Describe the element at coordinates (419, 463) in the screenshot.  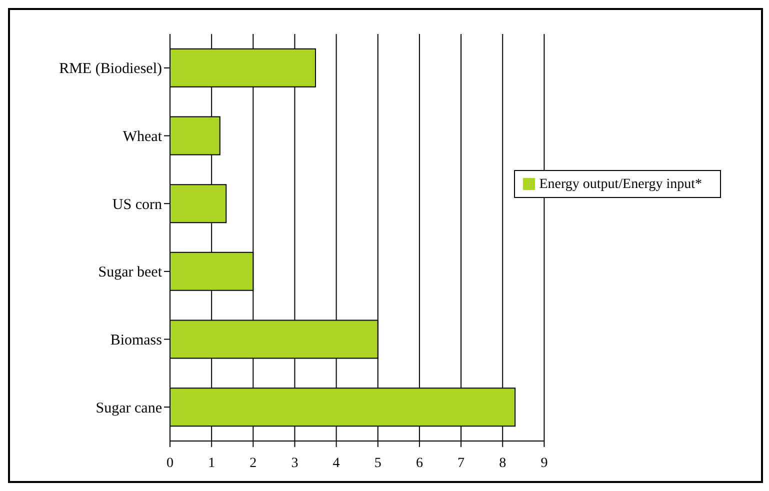
I see `x-tick-label: 6` at that location.